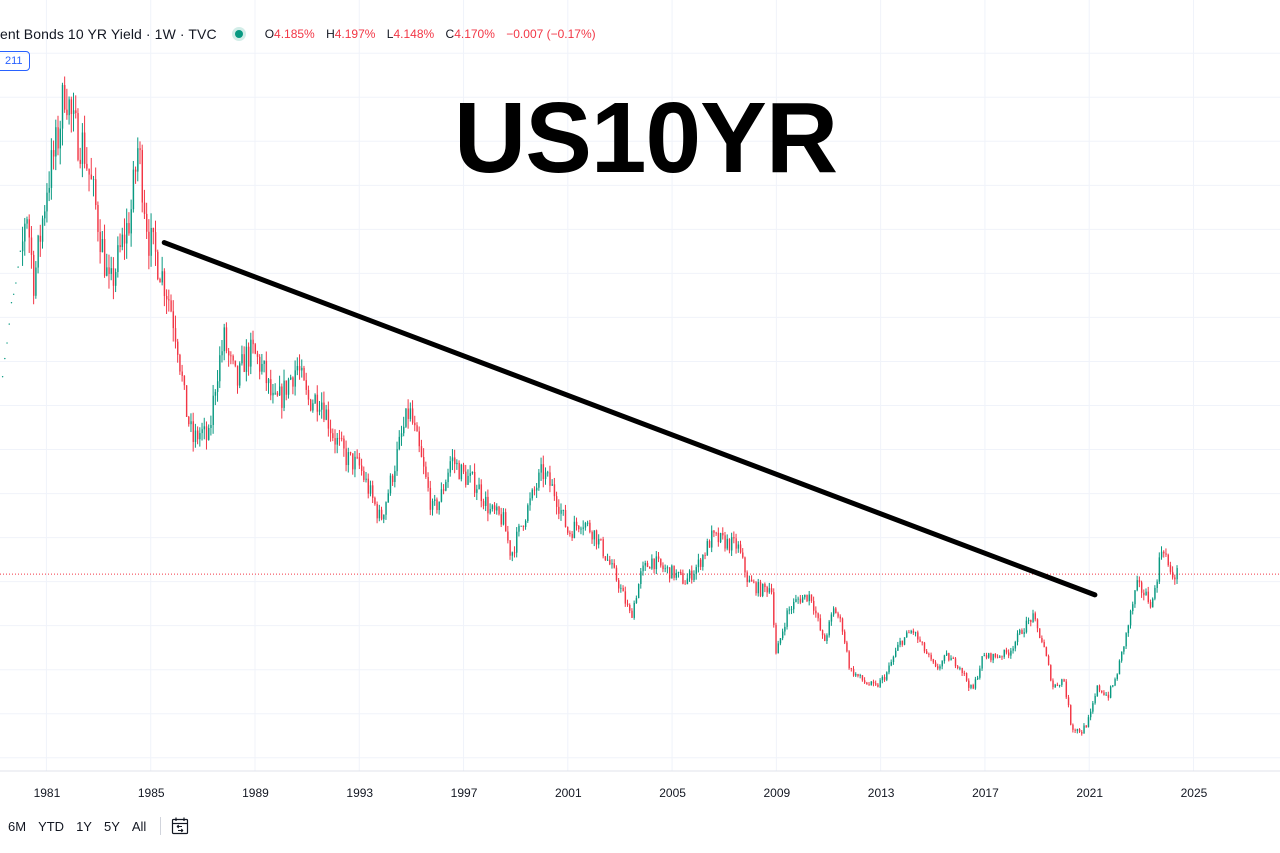 The width and height of the screenshot is (1280, 853). Describe the element at coordinates (111, 826) in the screenshot. I see `range-5y-button: 5Y` at that location.